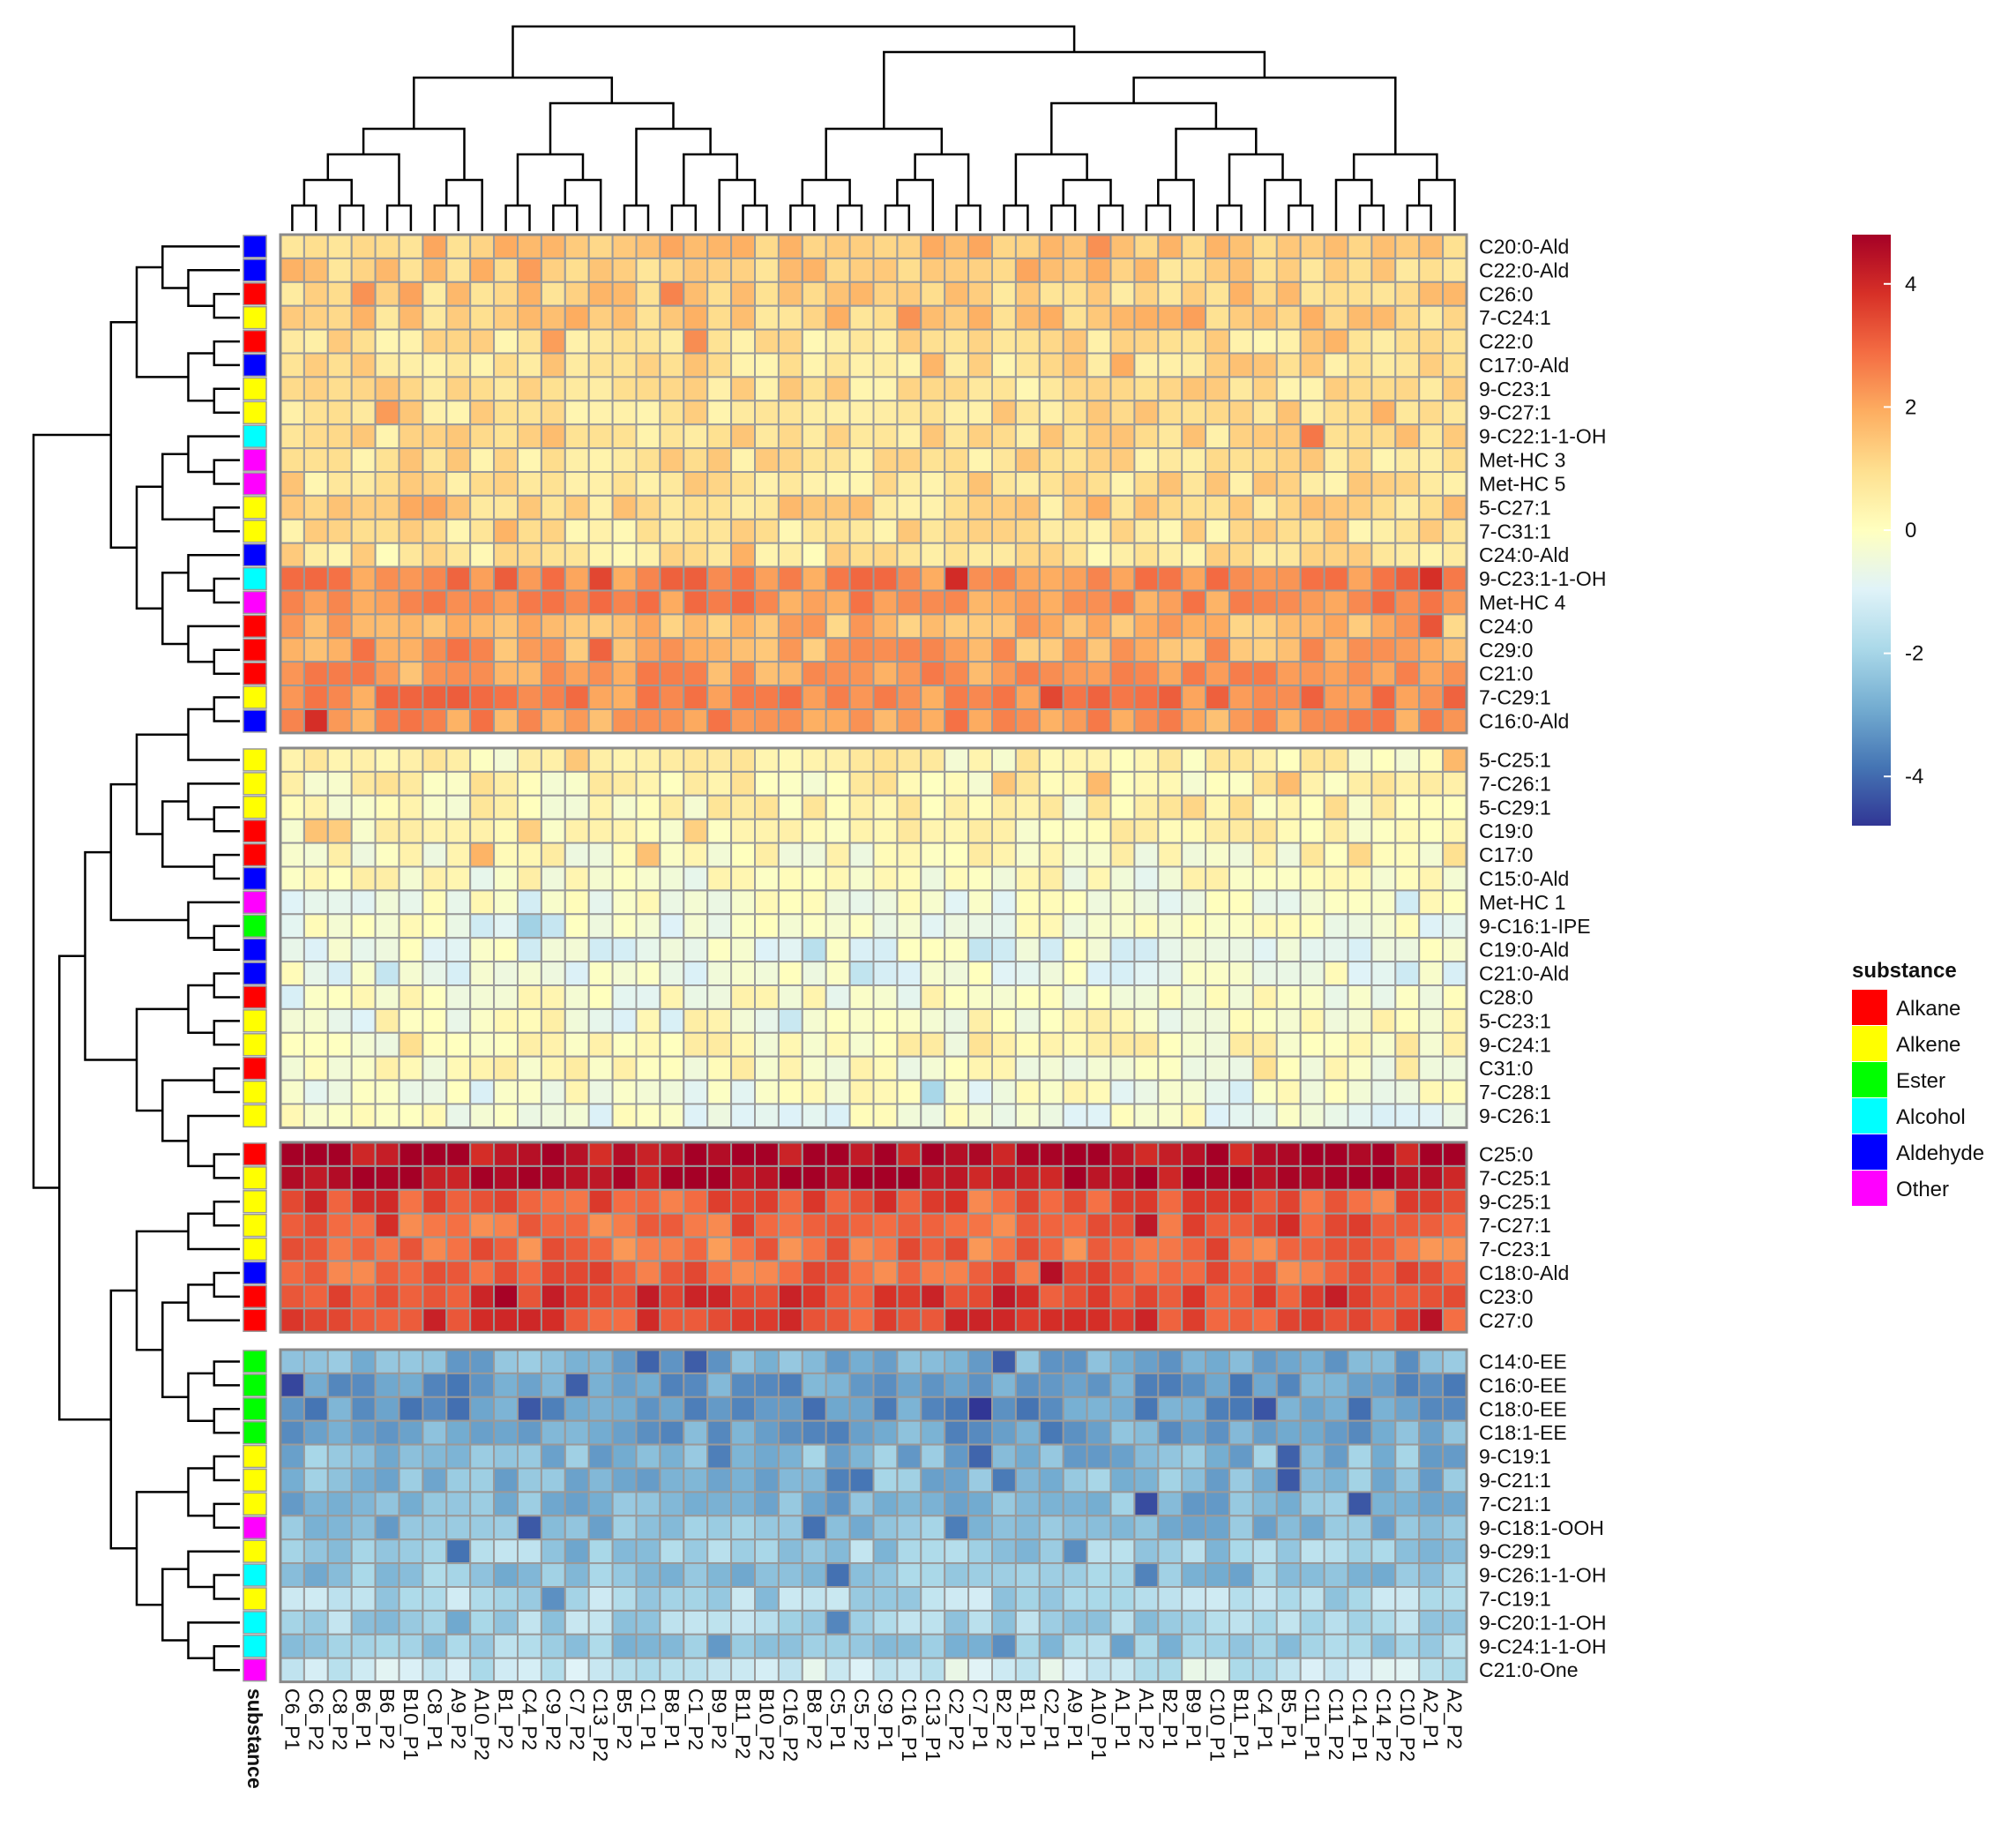 The image size is (2016, 1826). I want to click on row-label: 9-C29:1, so click(1515, 1551).